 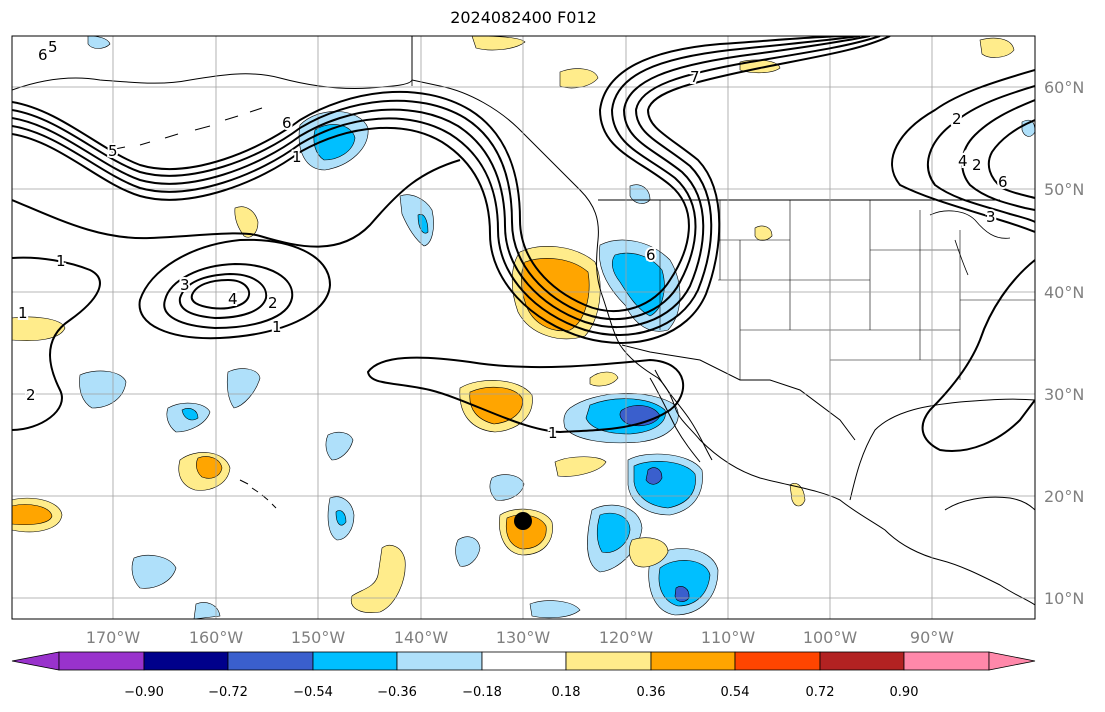 What do you see at coordinates (1064, 87) in the screenshot?
I see `lat-label: 60°N` at bounding box center [1064, 87].